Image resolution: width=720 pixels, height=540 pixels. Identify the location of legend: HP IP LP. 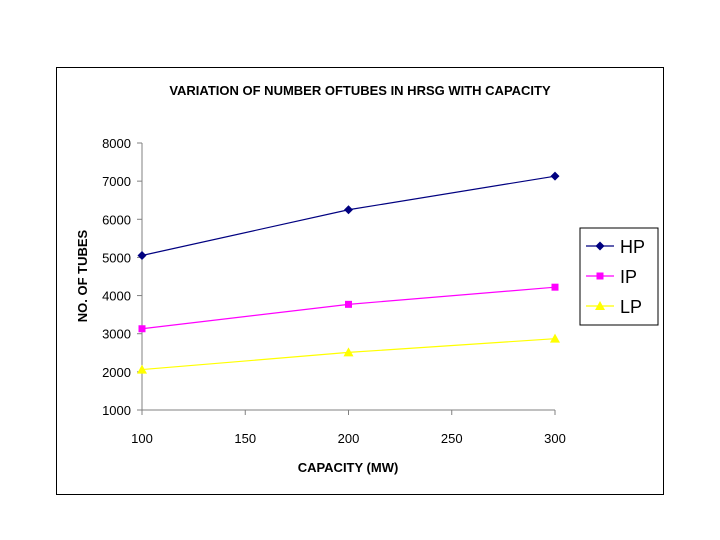
(619, 276).